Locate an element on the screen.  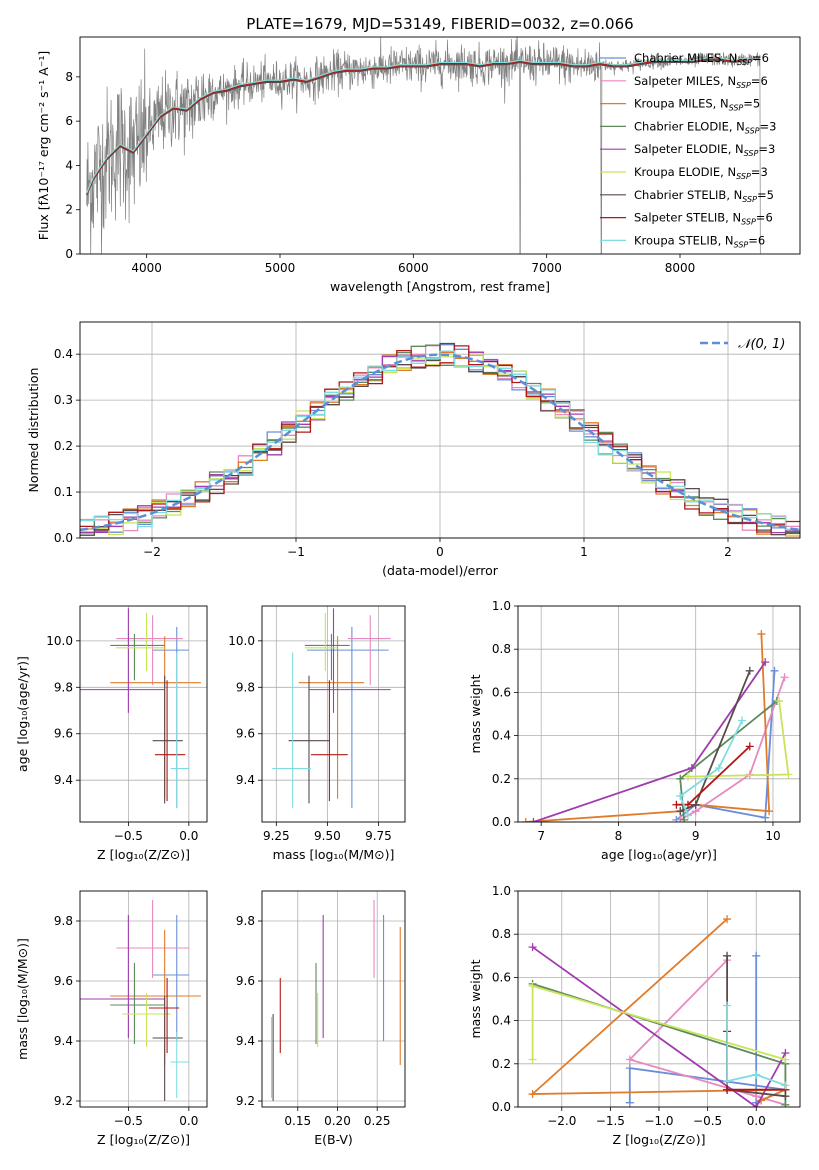
legend-label: Chabrier ELODIE, NSSP=3 is located at coordinates (705, 127).